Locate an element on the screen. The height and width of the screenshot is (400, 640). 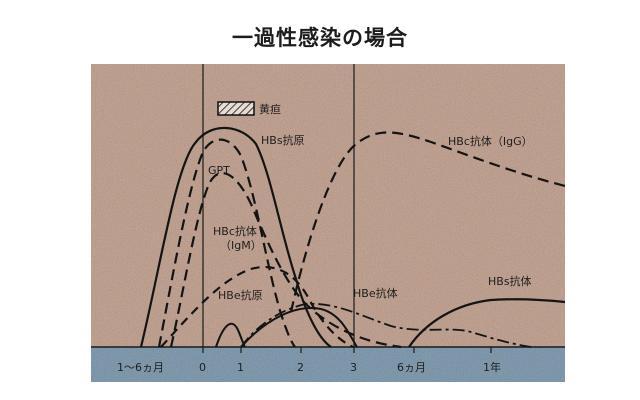
jaundice-legend-label: 黄疸 is located at coordinates (270, 109).